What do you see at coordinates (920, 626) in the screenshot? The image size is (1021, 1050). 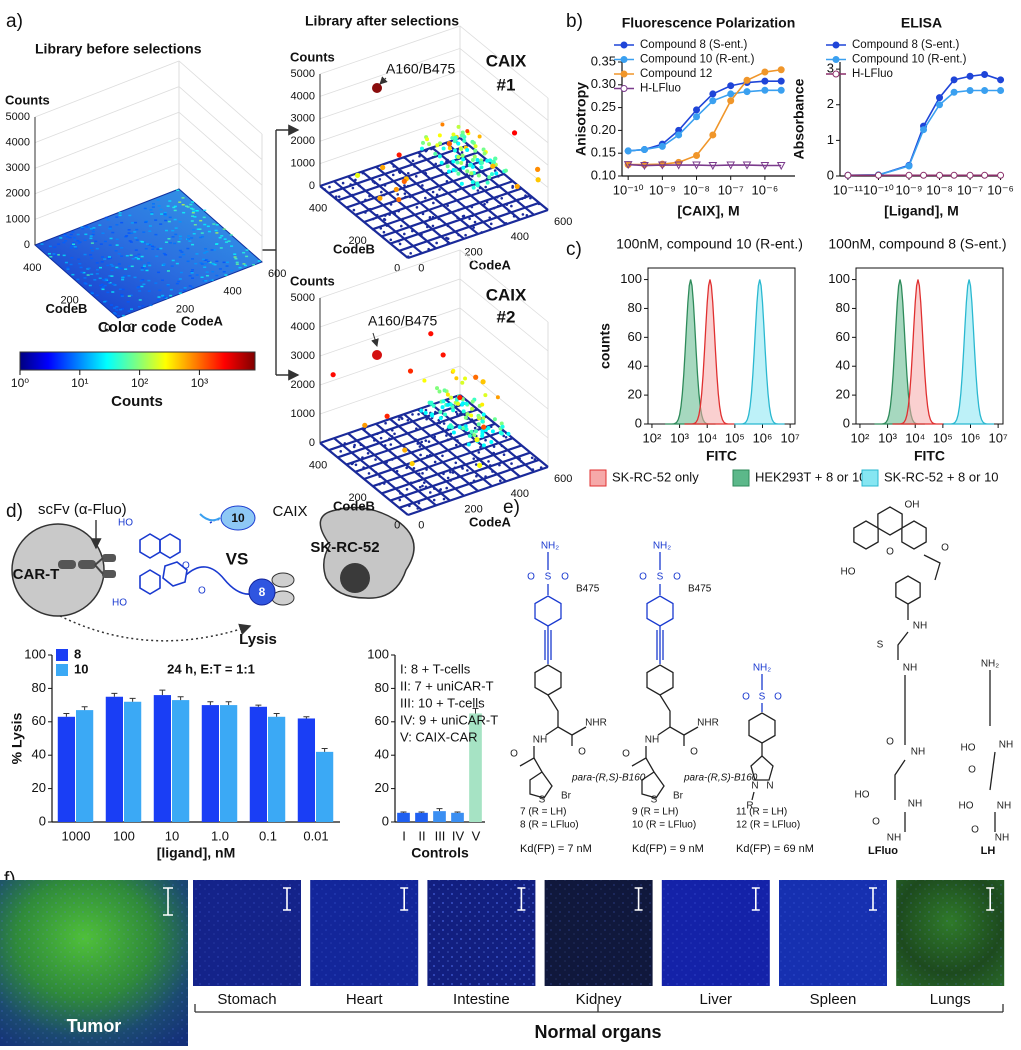 I see `atom-label: NH` at bounding box center [920, 626].